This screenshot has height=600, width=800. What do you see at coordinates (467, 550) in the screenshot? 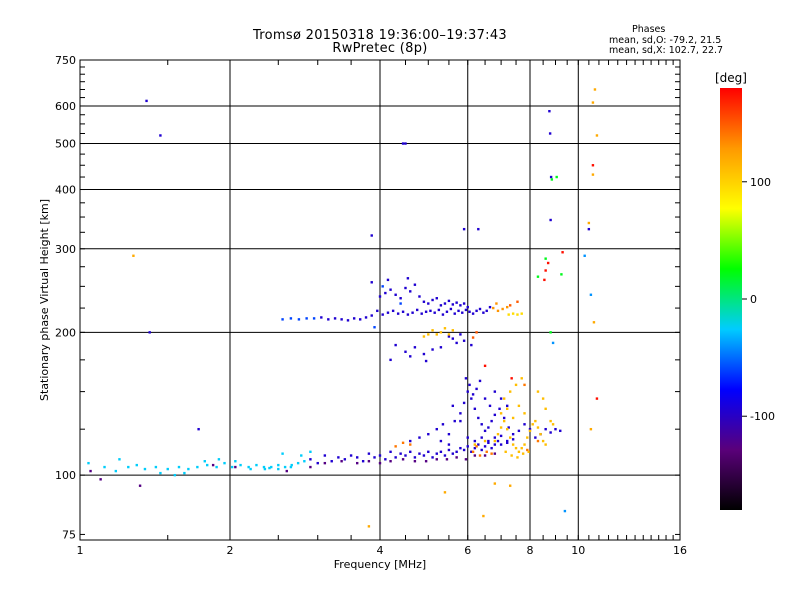
I see `x-tick-label: 6` at bounding box center [467, 550].